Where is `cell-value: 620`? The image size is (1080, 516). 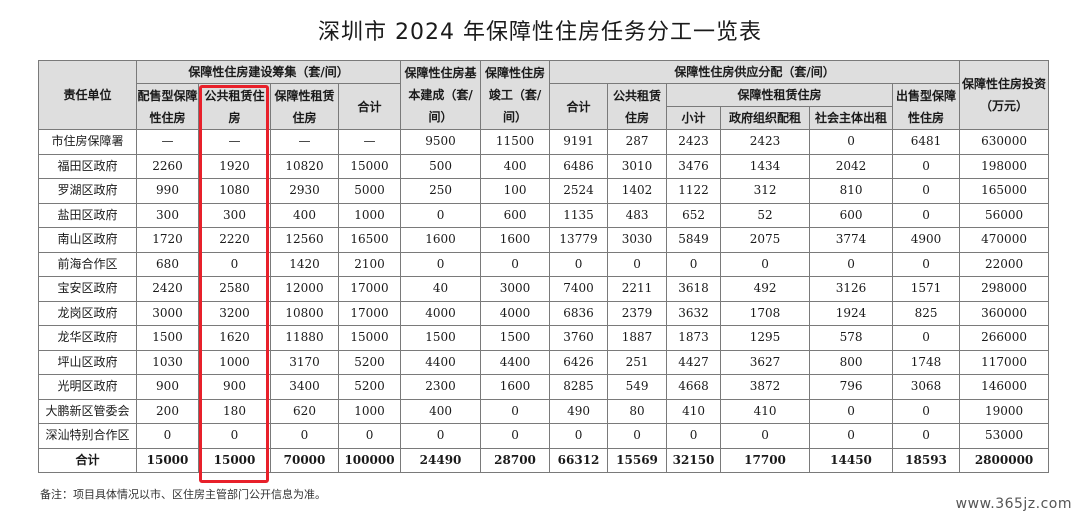 cell-value: 620 is located at coordinates (304, 411).